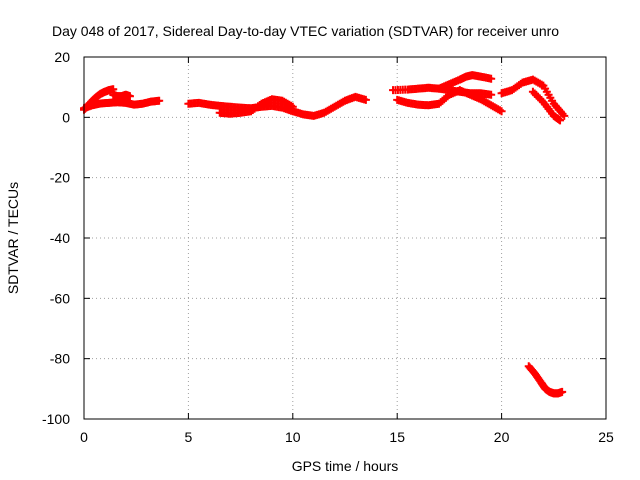 The width and height of the screenshot is (640, 480). Describe the element at coordinates (13, 238) in the screenshot. I see `y-axis-label: SDTVAR / TECUs` at that location.